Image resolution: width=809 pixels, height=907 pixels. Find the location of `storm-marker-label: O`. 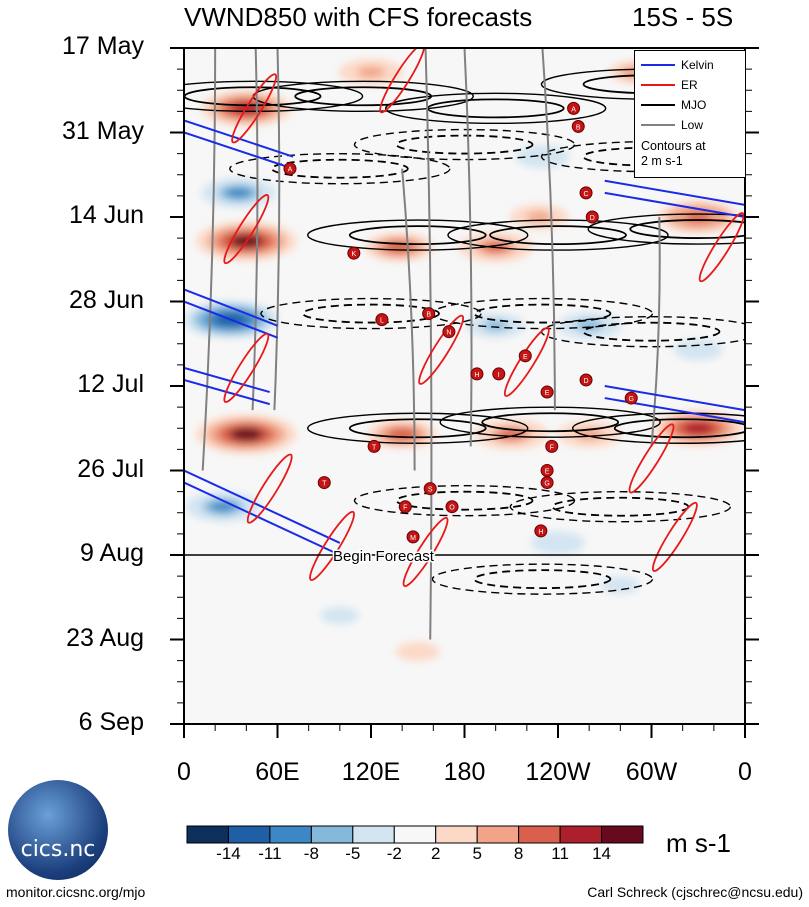

storm-marker-label: O is located at coordinates (452, 508).